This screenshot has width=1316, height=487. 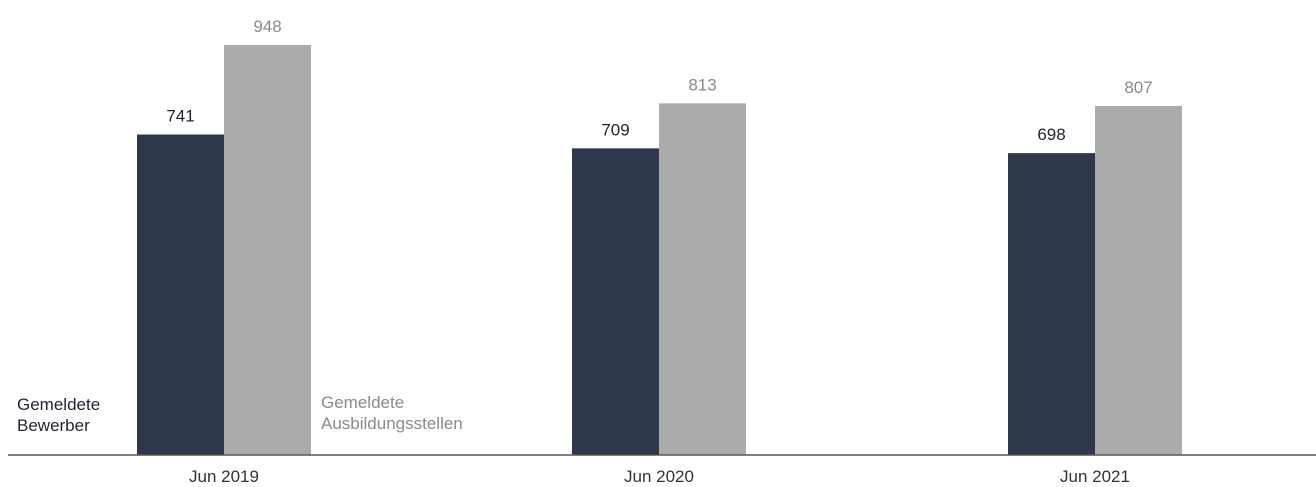 What do you see at coordinates (615, 129) in the screenshot?
I see `value-label: 709` at bounding box center [615, 129].